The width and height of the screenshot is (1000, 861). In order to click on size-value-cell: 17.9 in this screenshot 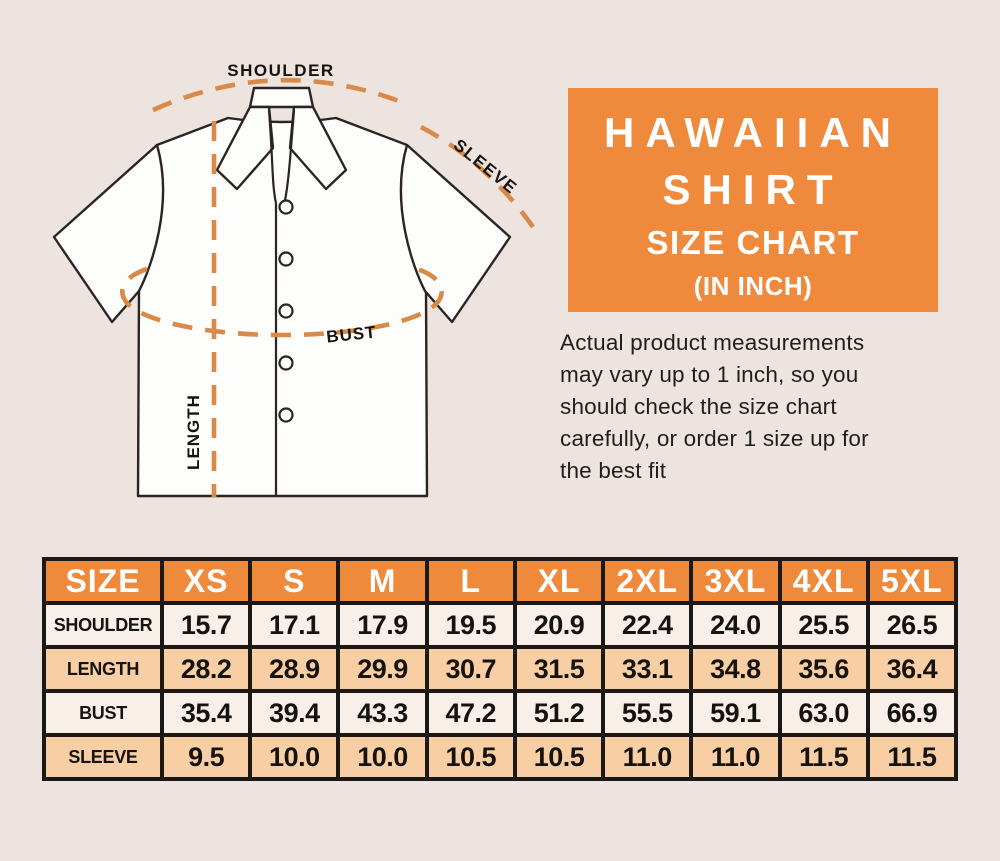, I will do `click(382, 625)`.